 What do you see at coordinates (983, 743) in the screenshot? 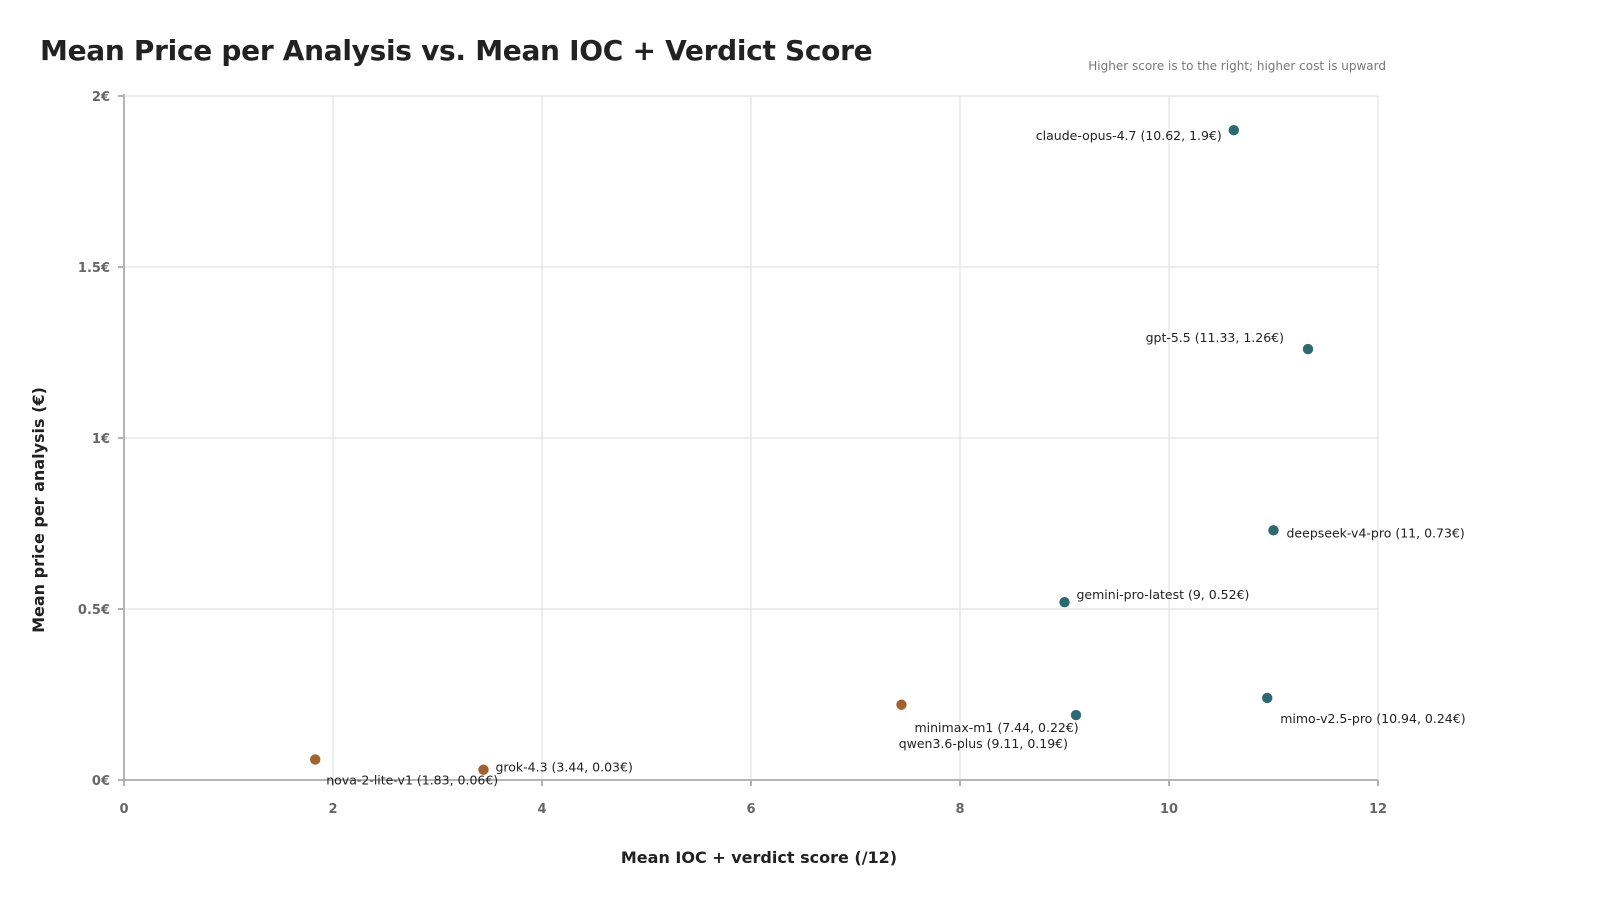
I see `point-label: qwen3.6-plus (9.11, 0.19€)` at bounding box center [983, 743].